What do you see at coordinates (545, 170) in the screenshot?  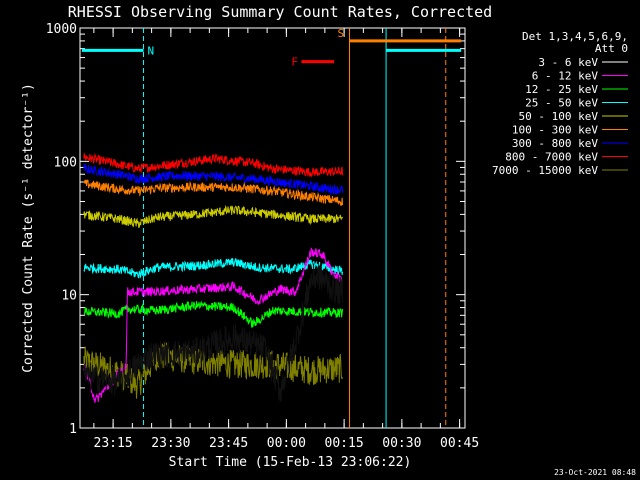 I see `legend-entry-label: 7000 - 15000 keV` at bounding box center [545, 170].